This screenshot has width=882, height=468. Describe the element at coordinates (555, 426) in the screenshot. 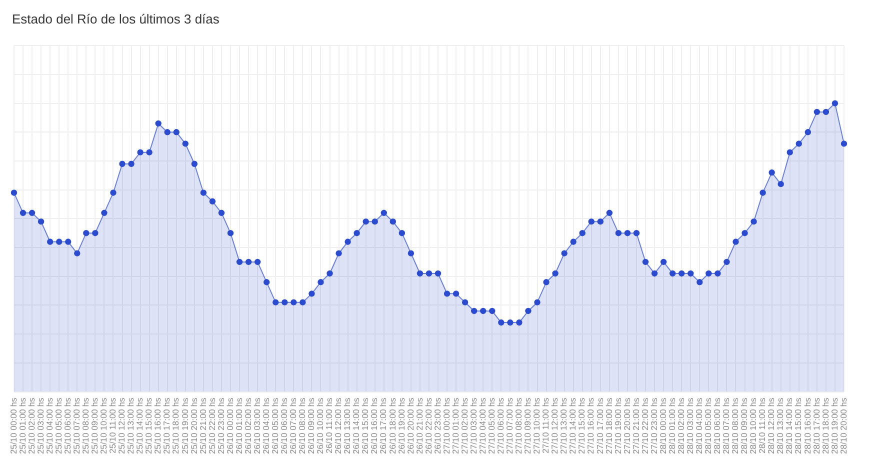

I see `x-tick-label: 27/10 12:00 hs` at that location.